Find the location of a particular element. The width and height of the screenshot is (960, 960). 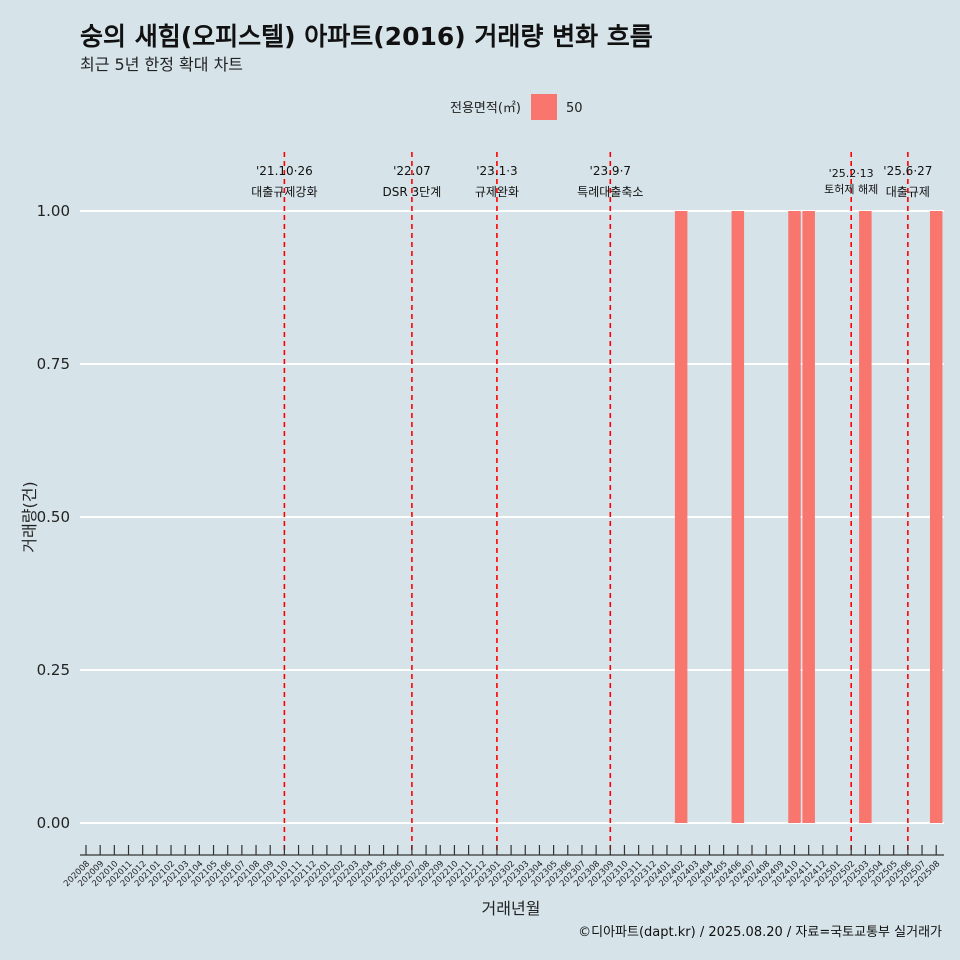

y-axis: 0.00 0.25 0.50 0.75 1.00 is located at coordinates (53, 517).